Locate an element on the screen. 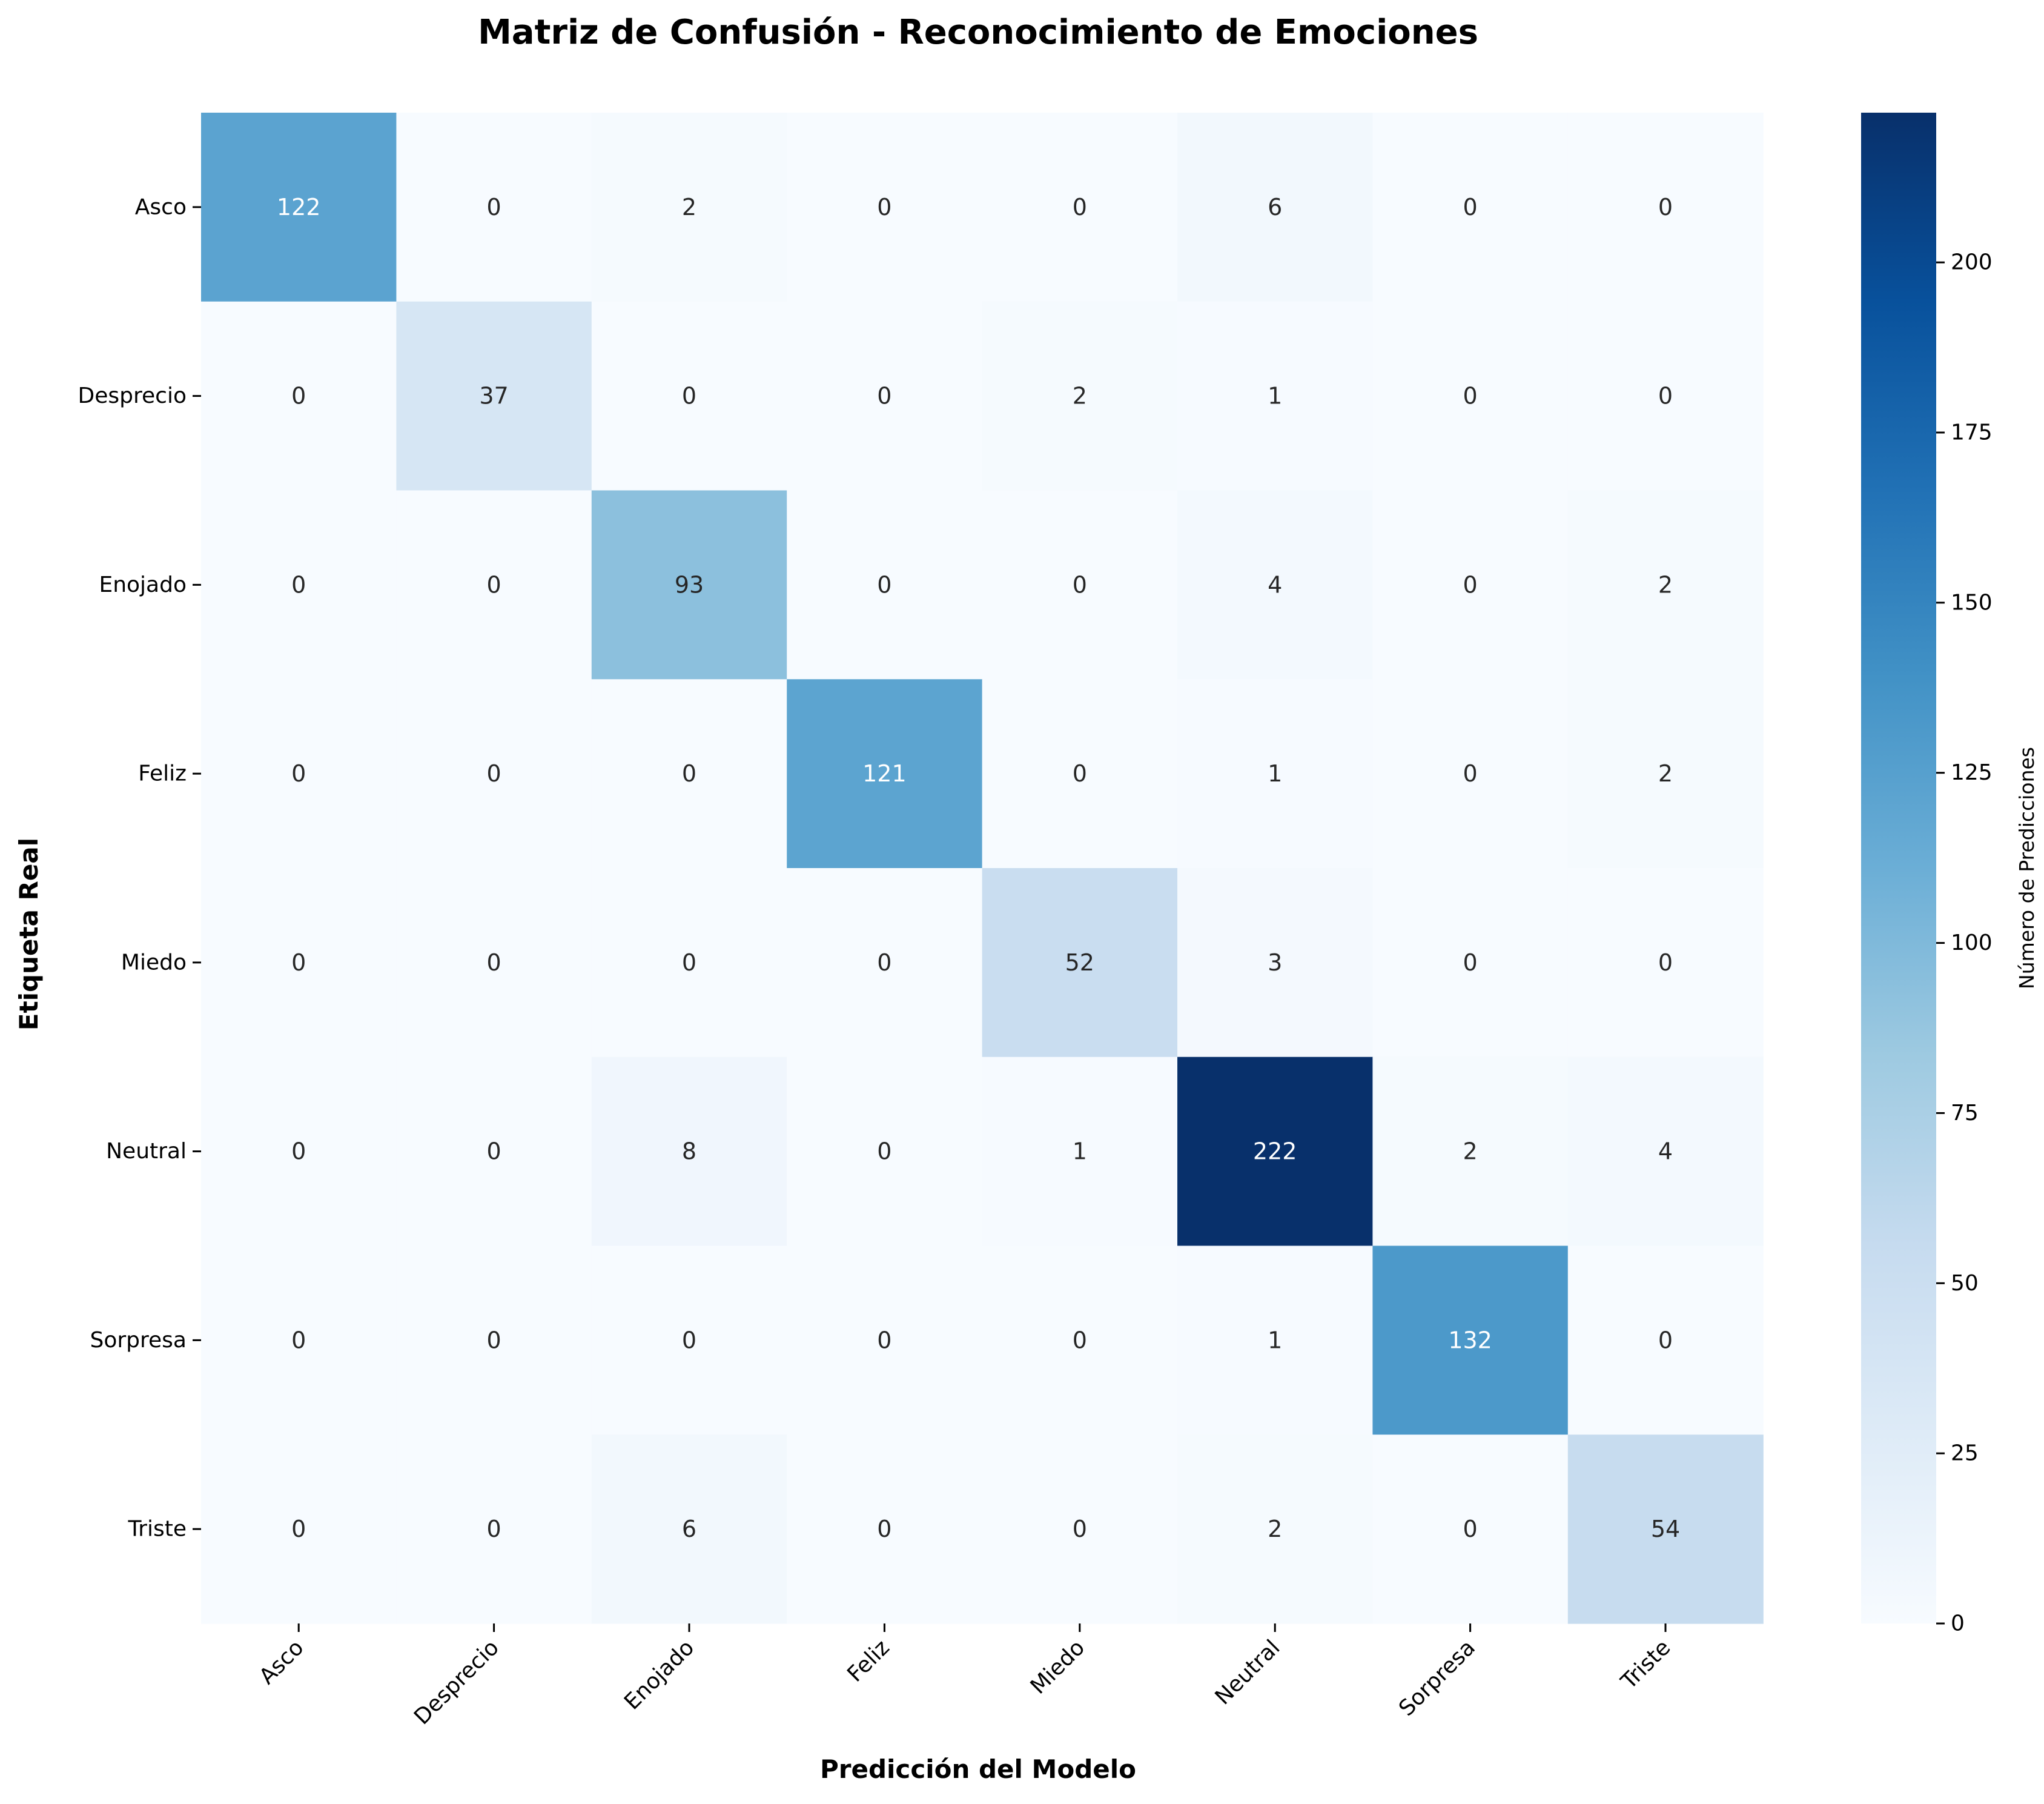 This screenshot has width=2044, height=1804. x-tick-label: Asco is located at coordinates (281, 1662).